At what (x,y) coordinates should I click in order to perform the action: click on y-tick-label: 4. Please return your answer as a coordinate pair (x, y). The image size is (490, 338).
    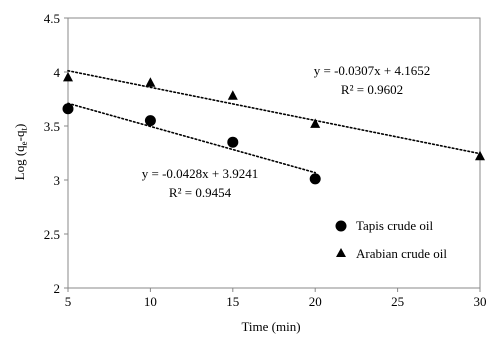
    Looking at the image, I should click on (57, 72).